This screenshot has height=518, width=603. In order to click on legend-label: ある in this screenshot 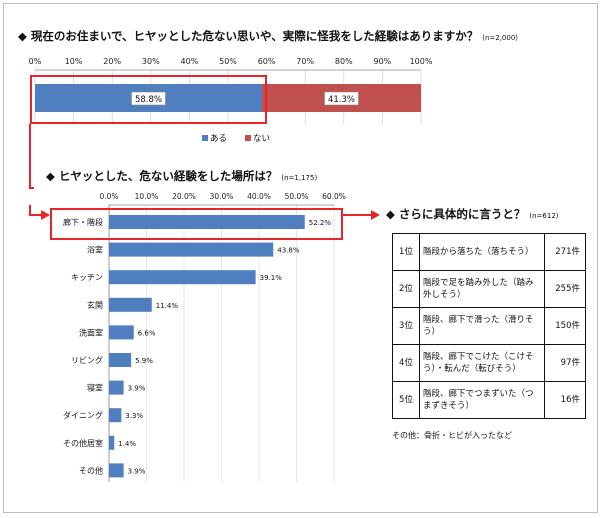, I will do `click(218, 139)`.